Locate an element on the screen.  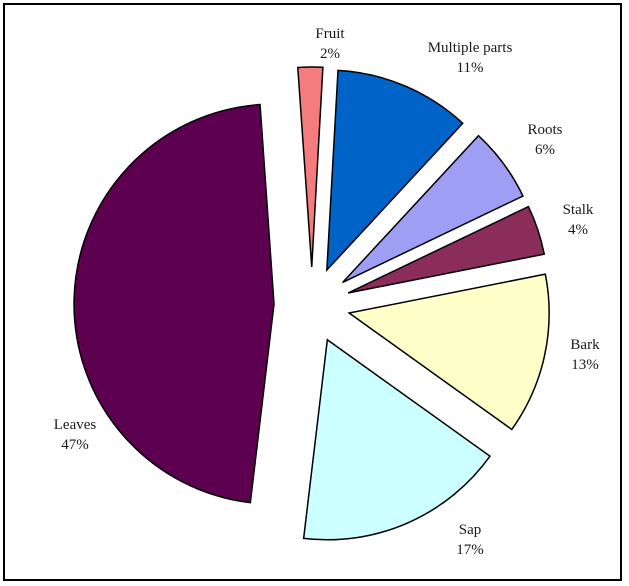
slice-label-roots: Roots is located at coordinates (544, 130).